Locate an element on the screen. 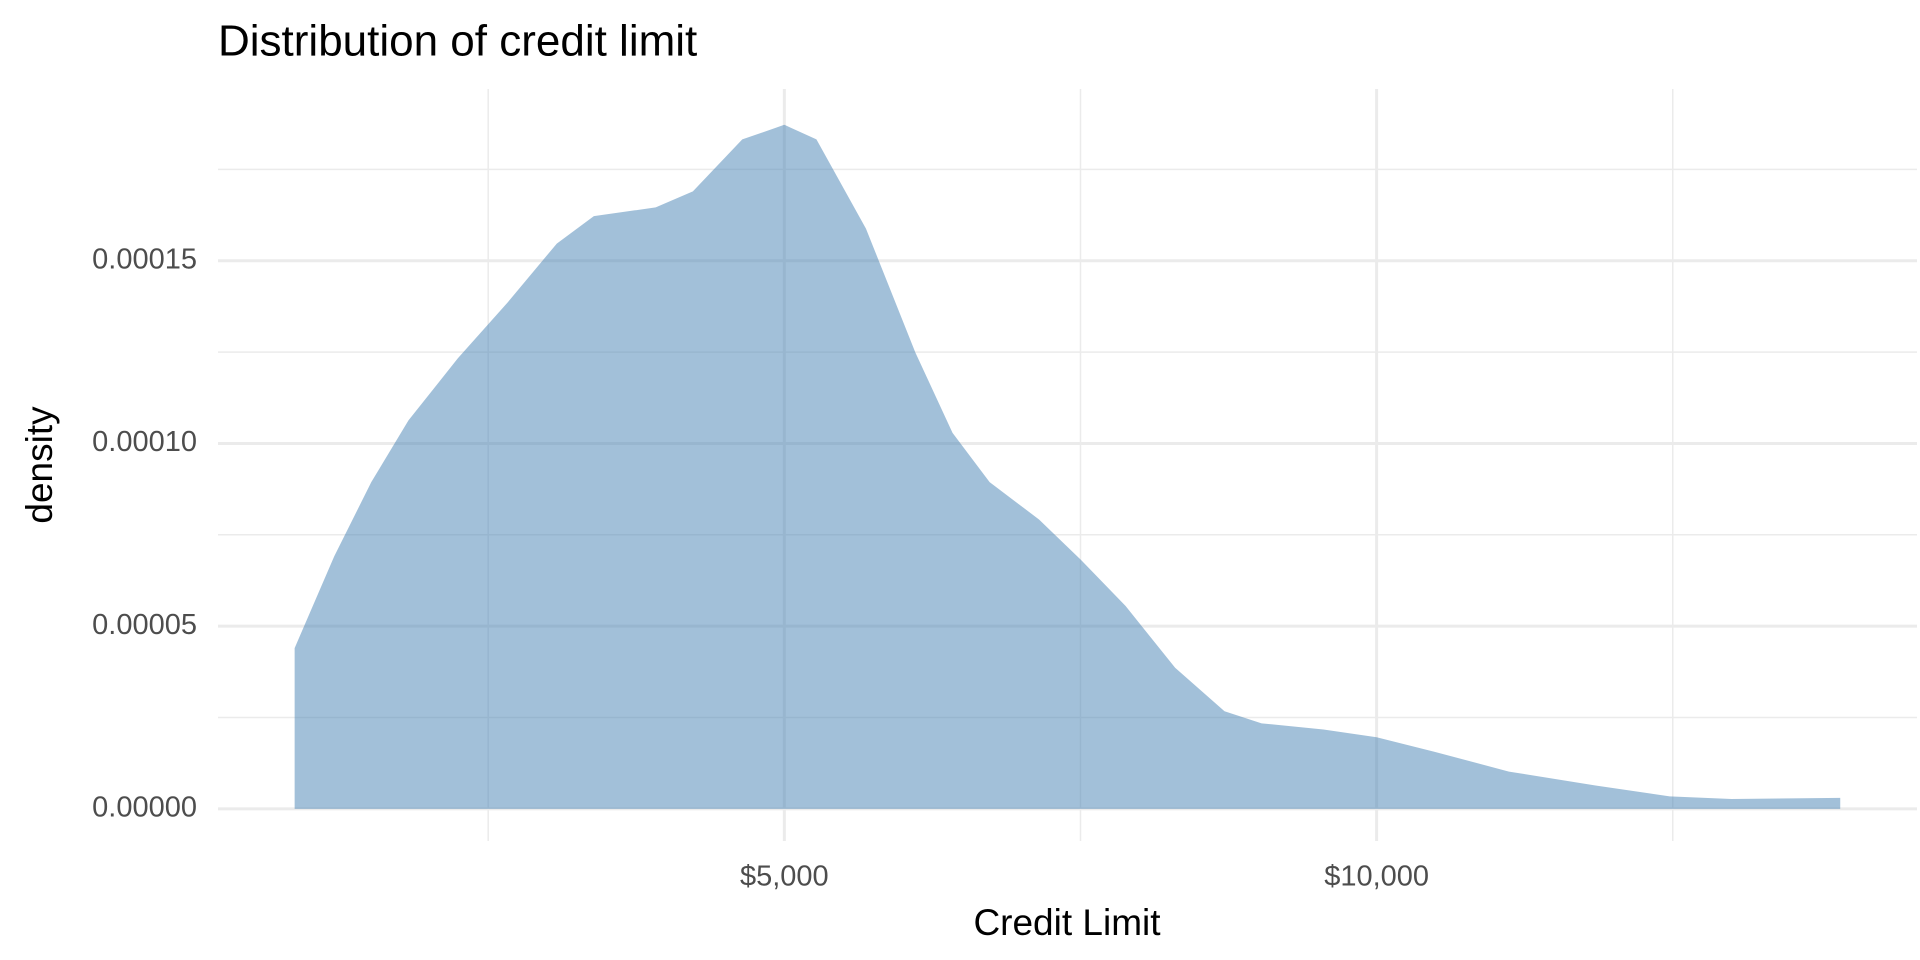 The image size is (1920, 960). y-tick-label: 0.00000 is located at coordinates (144, 808).